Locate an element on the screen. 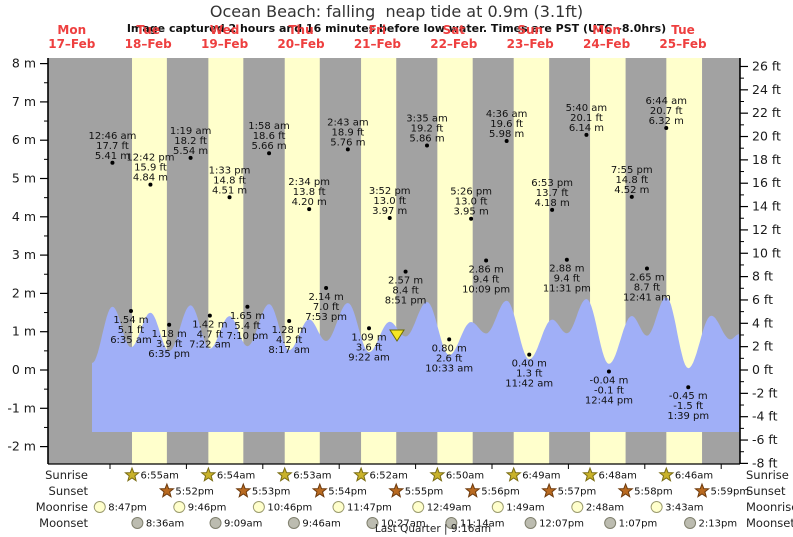 The image size is (793, 537). tide-high-label: 18.2 ft is located at coordinates (190, 141).